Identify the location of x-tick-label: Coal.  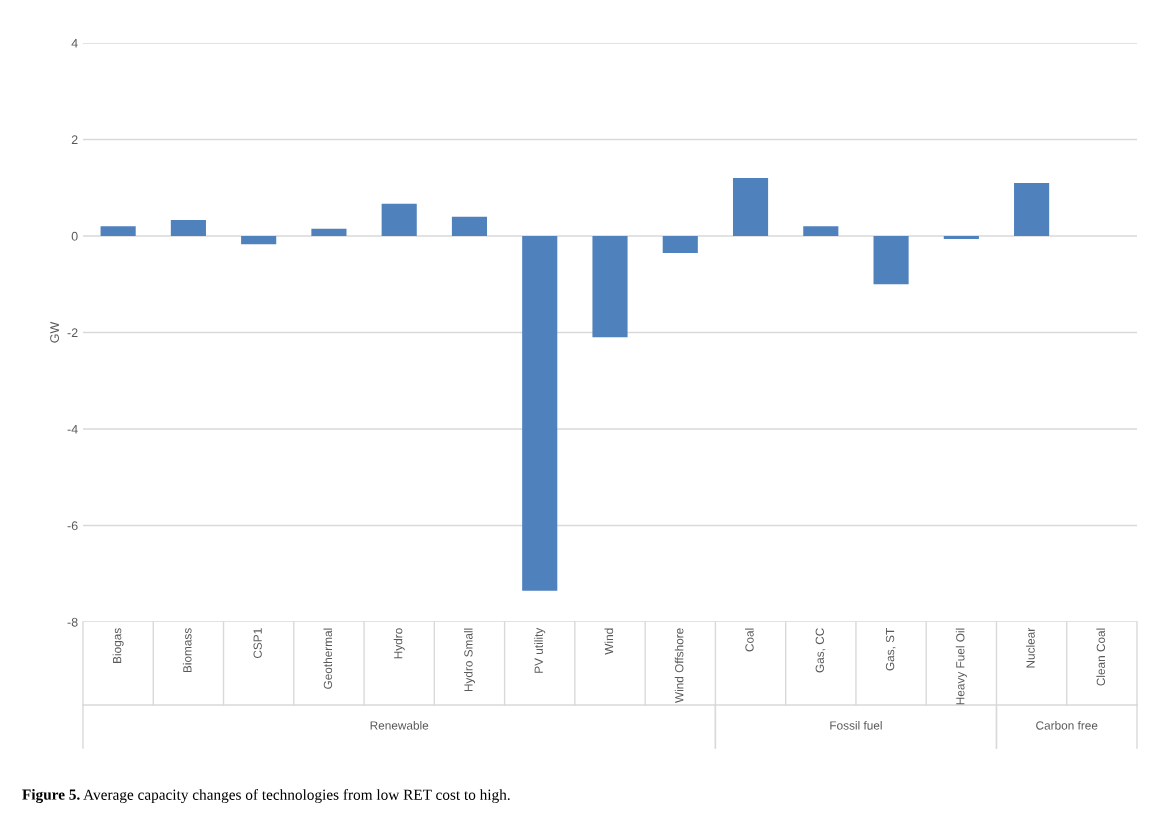
(749, 640).